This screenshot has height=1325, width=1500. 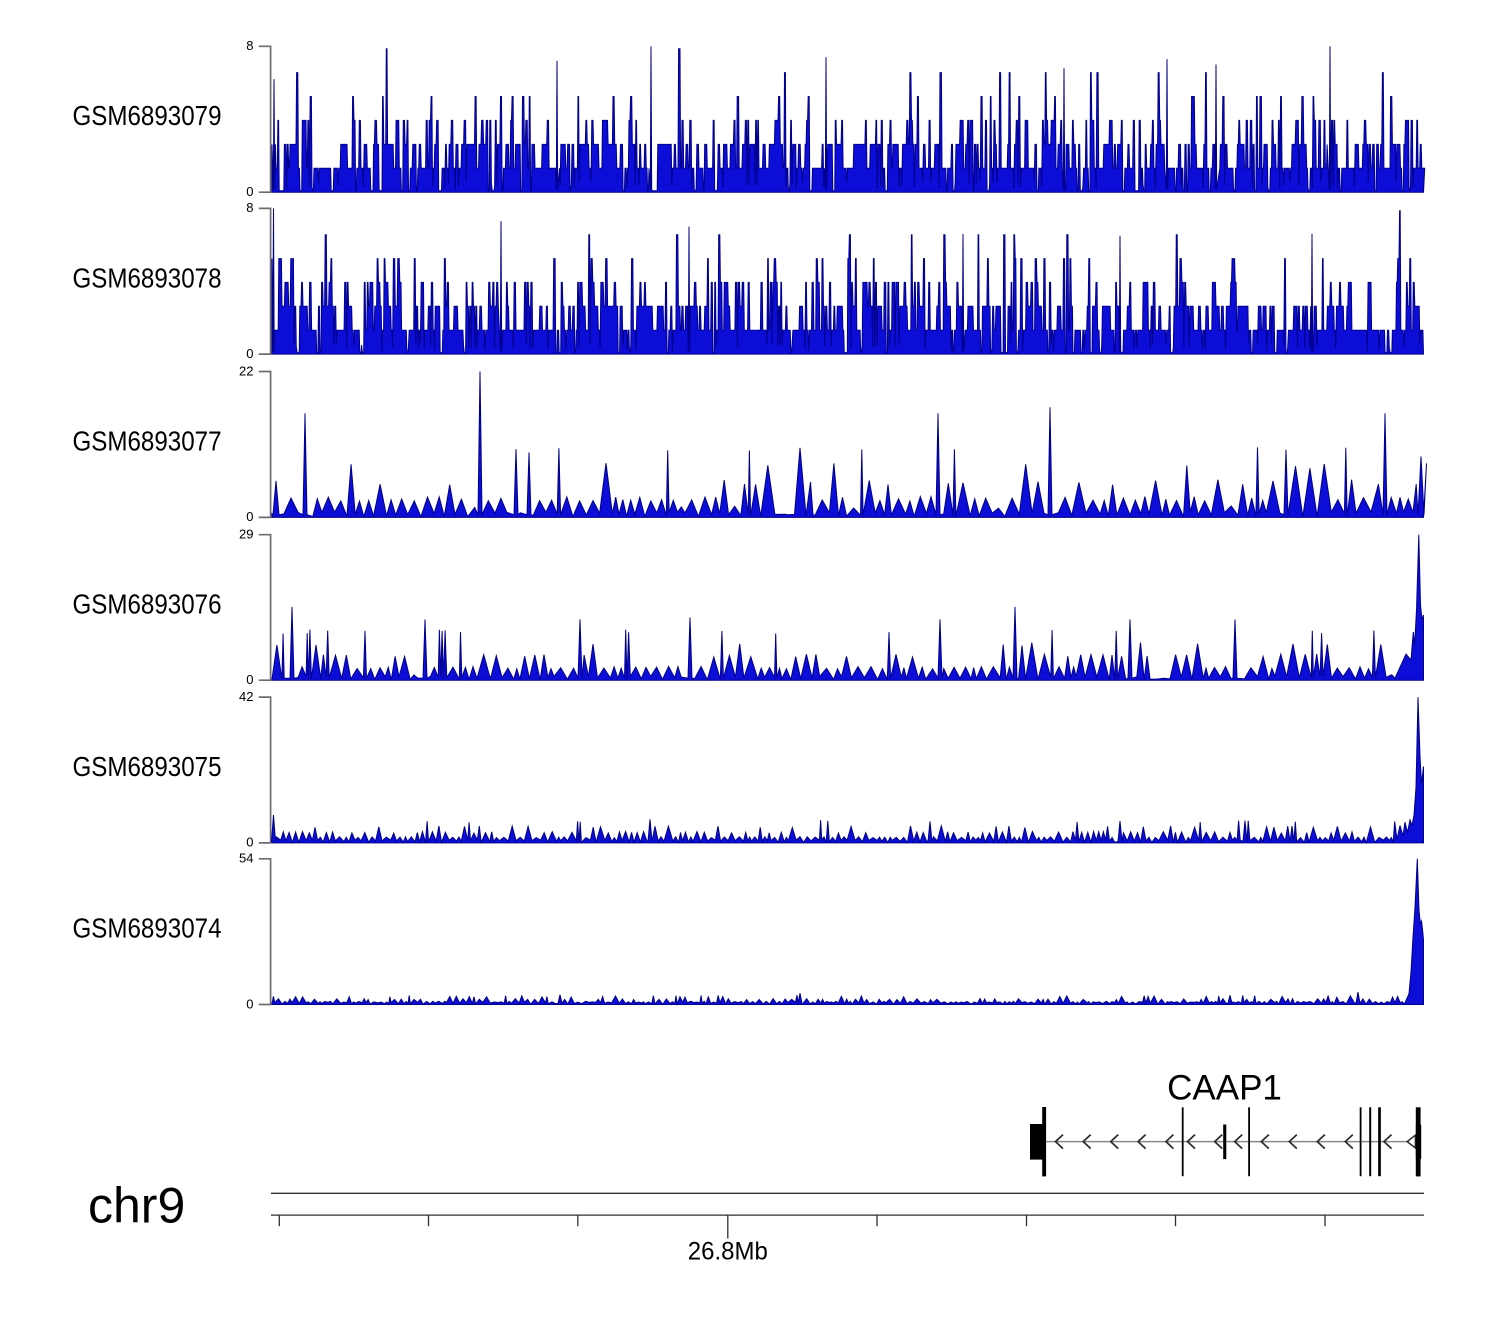 What do you see at coordinates (728, 1252) in the screenshot?
I see `svg-text: 26.8Mb` at bounding box center [728, 1252].